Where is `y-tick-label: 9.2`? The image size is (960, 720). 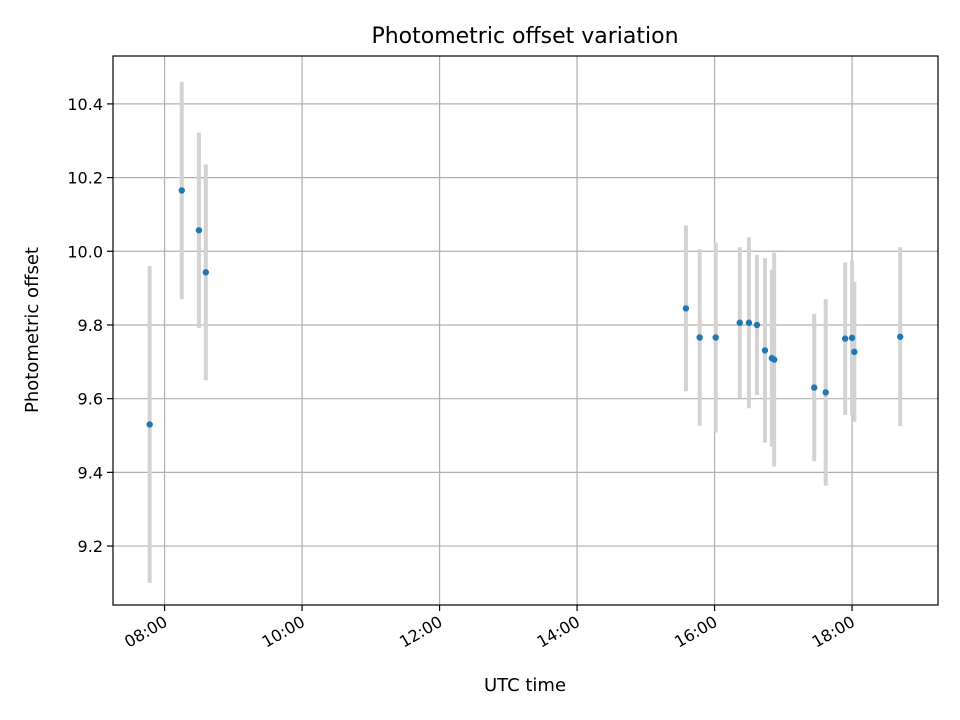 y-tick-label: 9.2 is located at coordinates (90, 546).